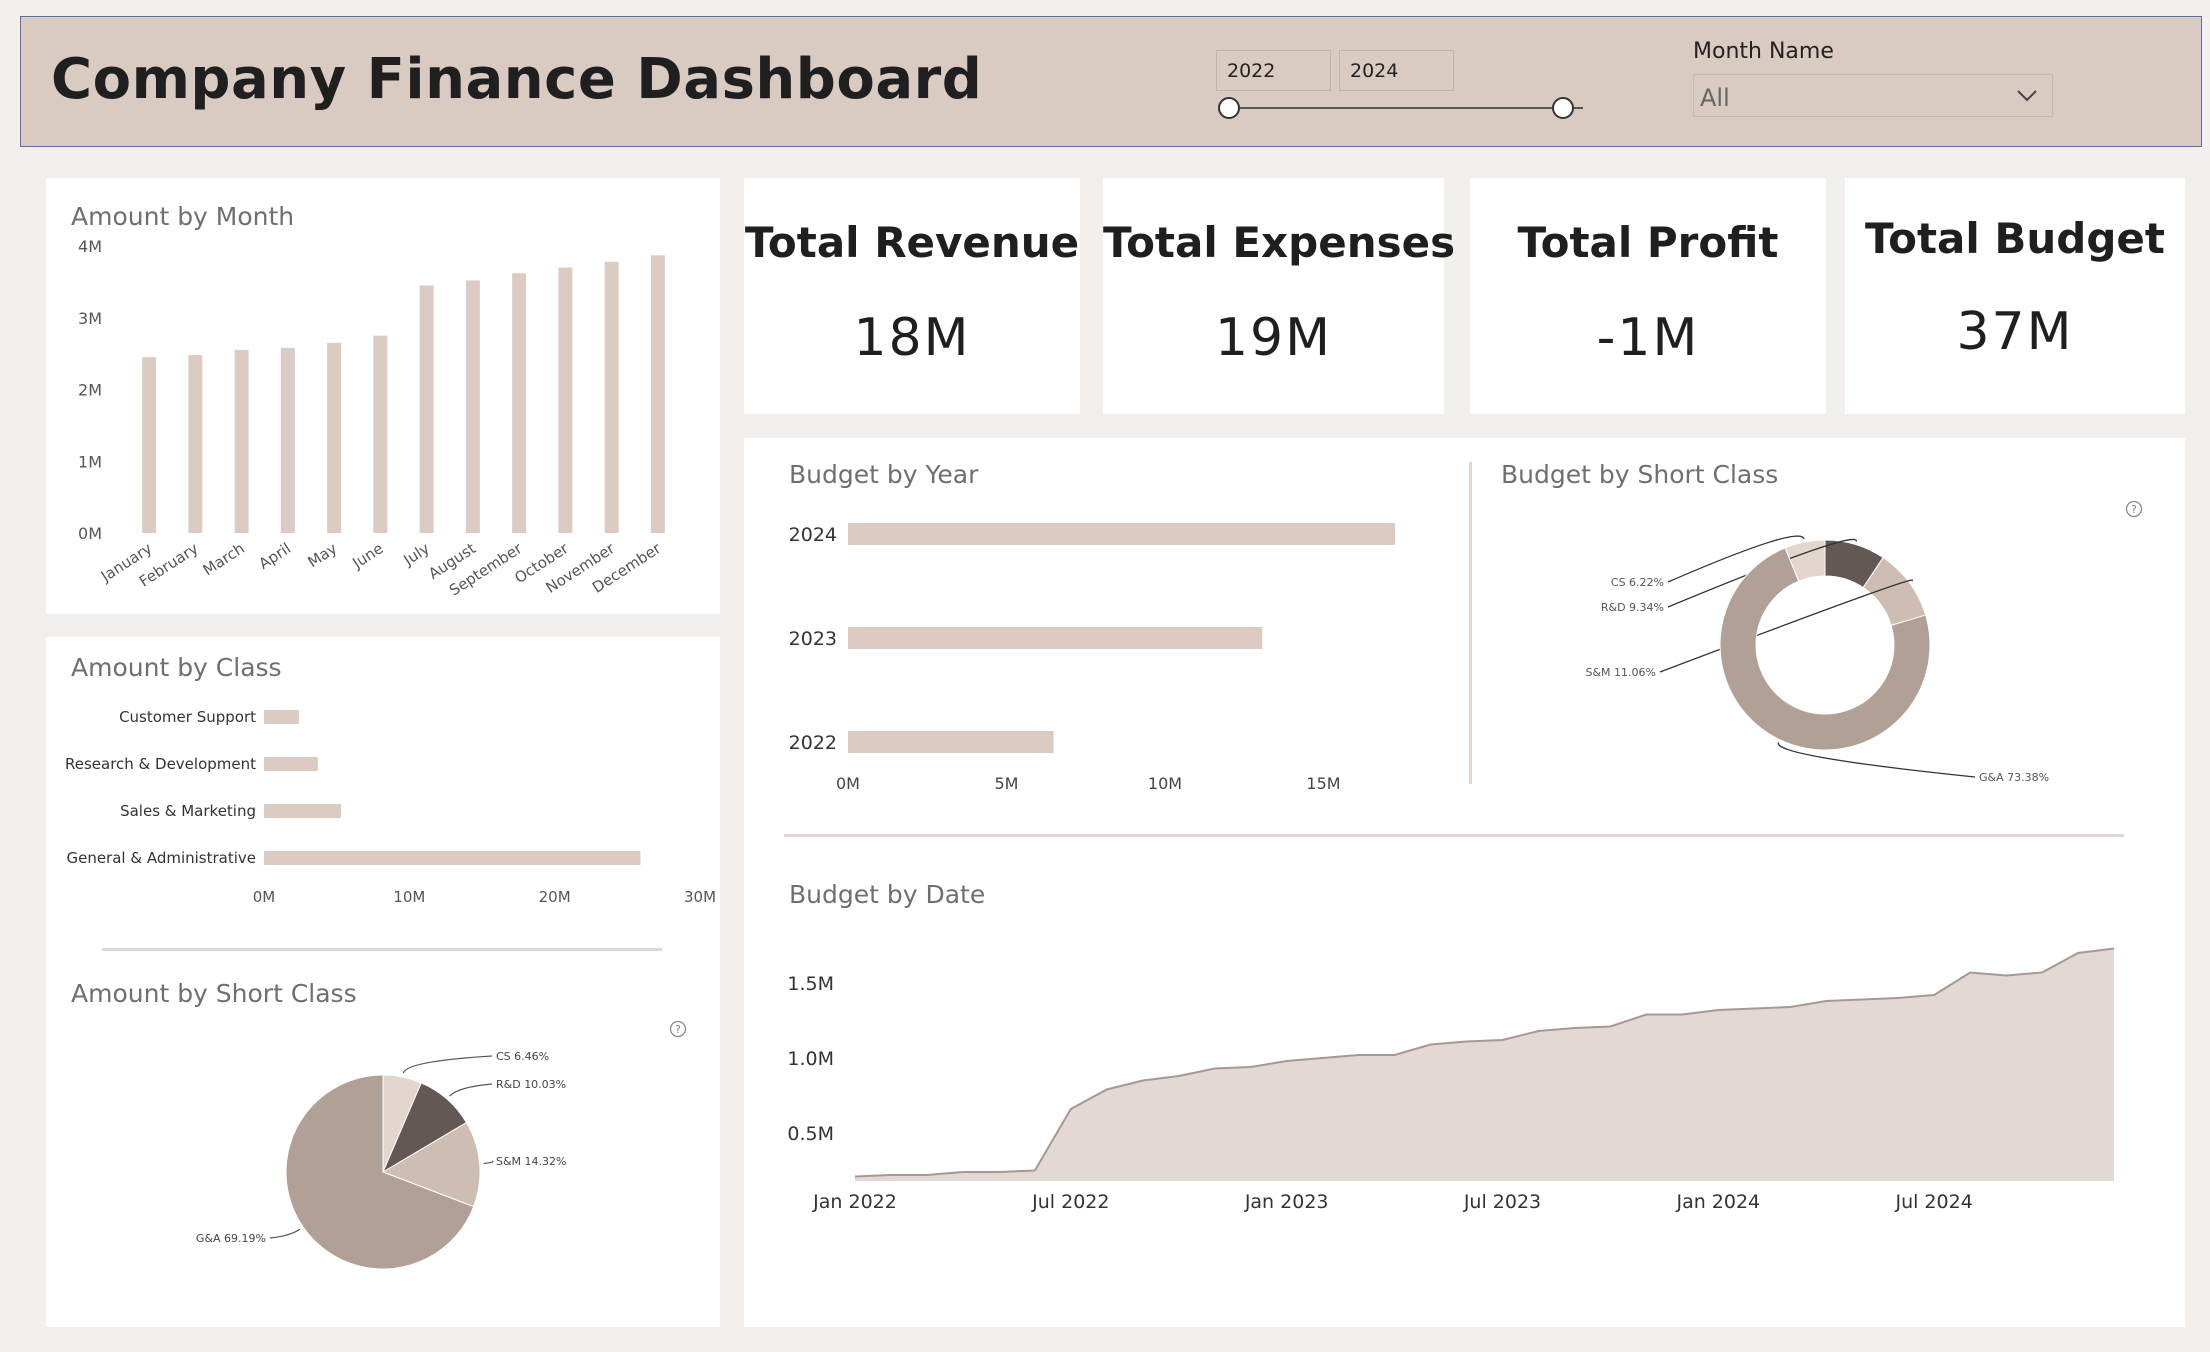  I want to click on budget-by-short-class-chart: CS 6.22% R&D 9.34% S&M 11.06% G&A 73.38%, so click(1817, 659).